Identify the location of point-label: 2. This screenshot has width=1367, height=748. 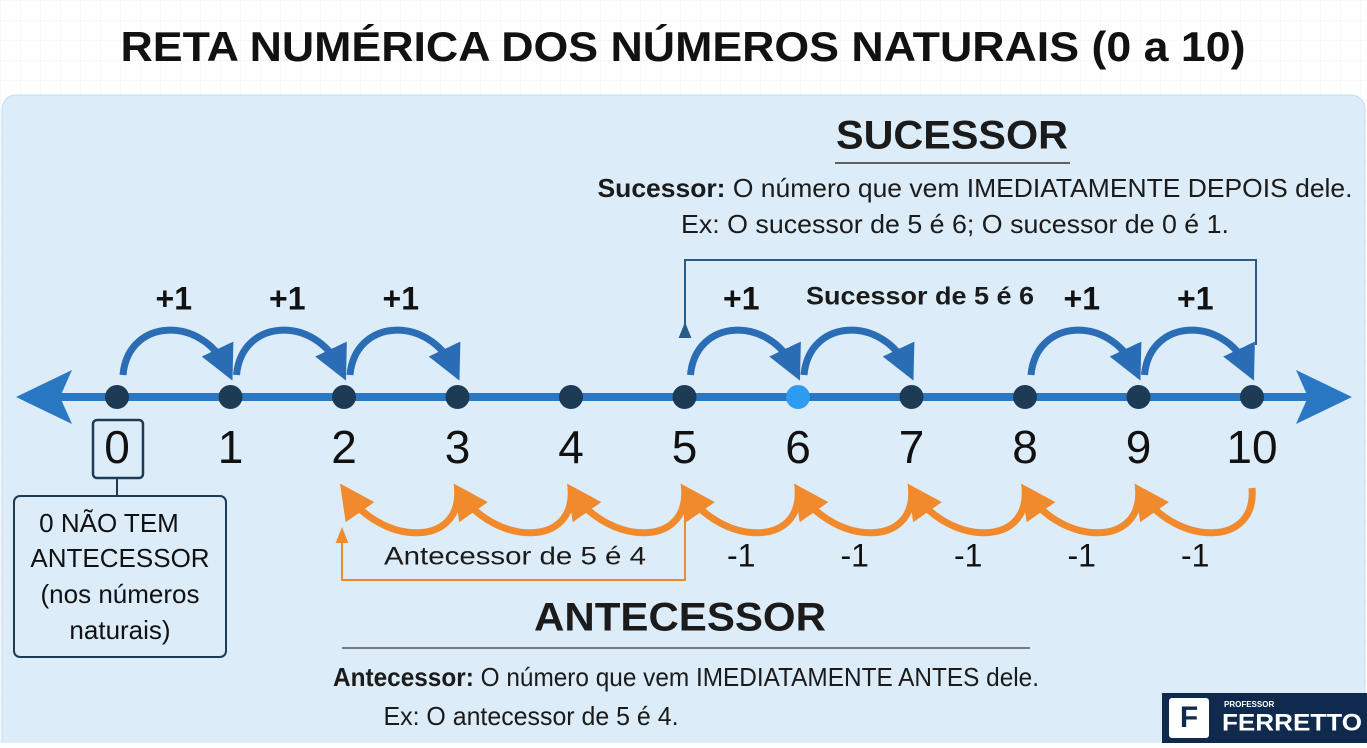
(344, 447).